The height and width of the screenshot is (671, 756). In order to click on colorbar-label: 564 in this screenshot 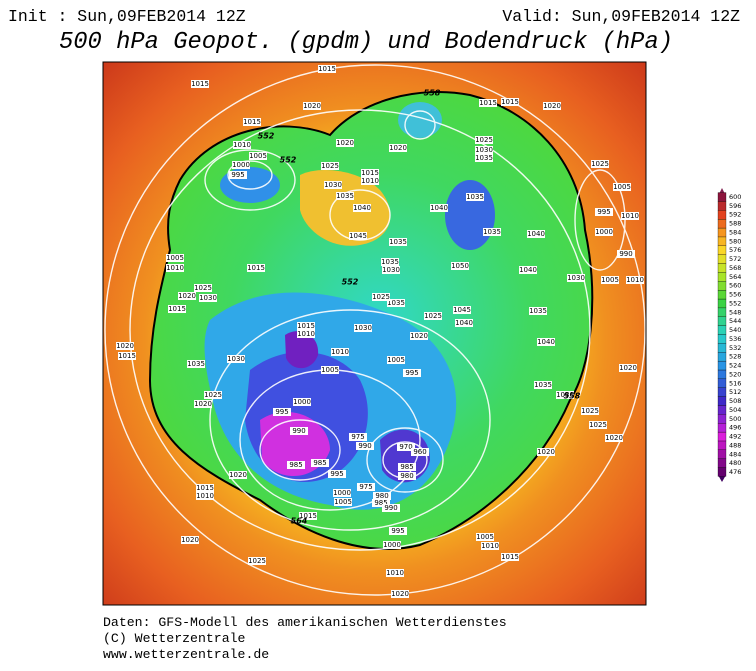, I will do `click(735, 277)`.